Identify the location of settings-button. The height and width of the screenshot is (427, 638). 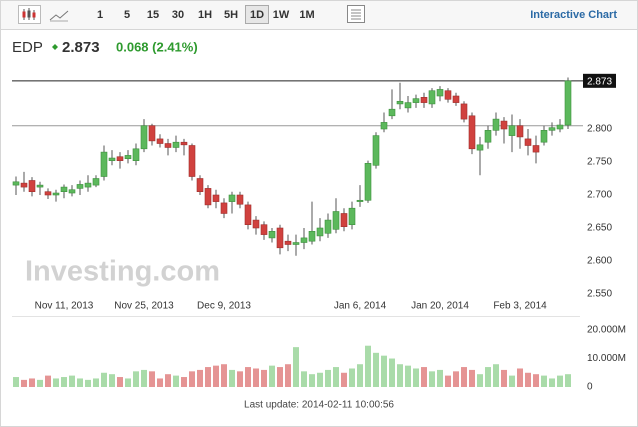
(356, 14).